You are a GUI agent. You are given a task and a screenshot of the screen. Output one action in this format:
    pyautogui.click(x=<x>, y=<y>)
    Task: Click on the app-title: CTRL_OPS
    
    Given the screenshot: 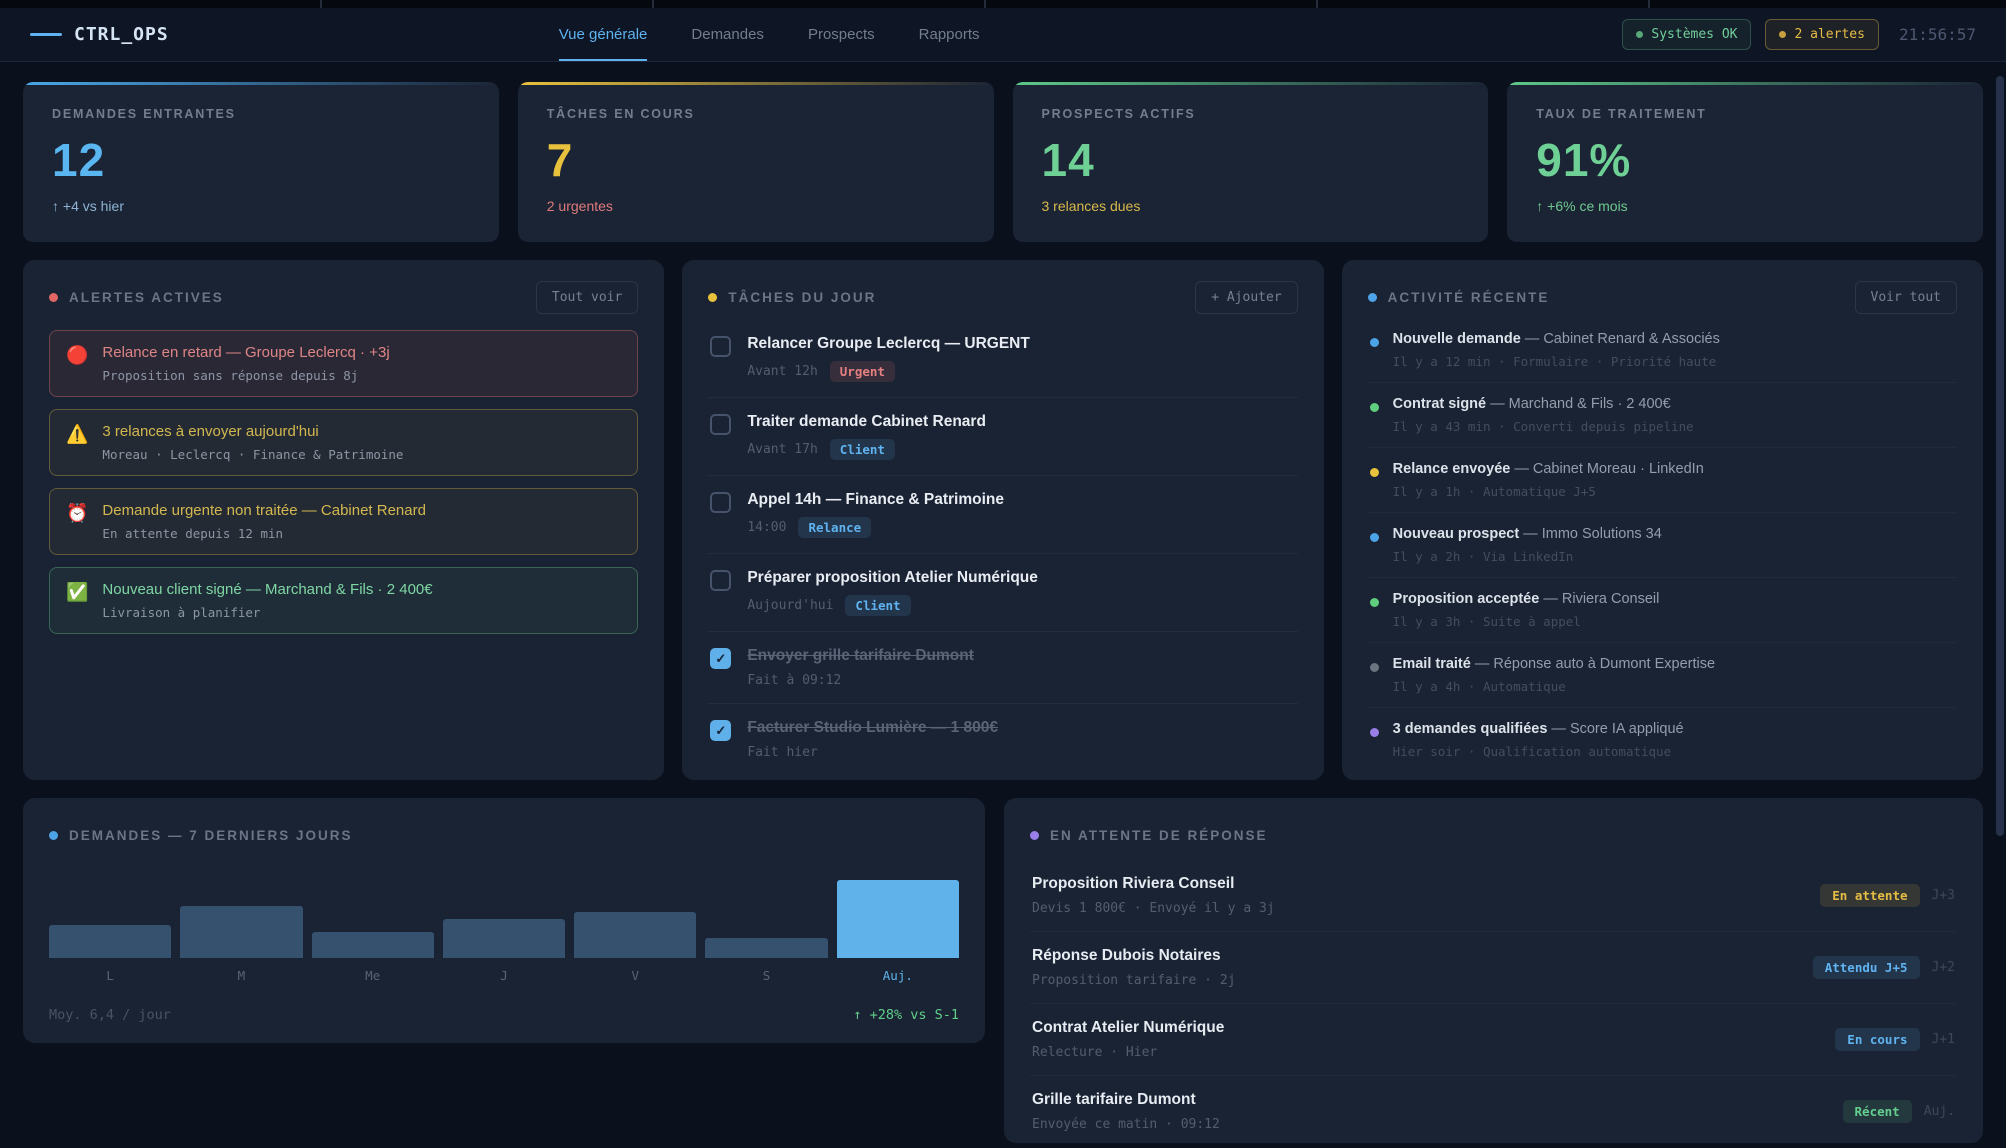 What is the action you would take?
    pyautogui.click(x=121, y=34)
    